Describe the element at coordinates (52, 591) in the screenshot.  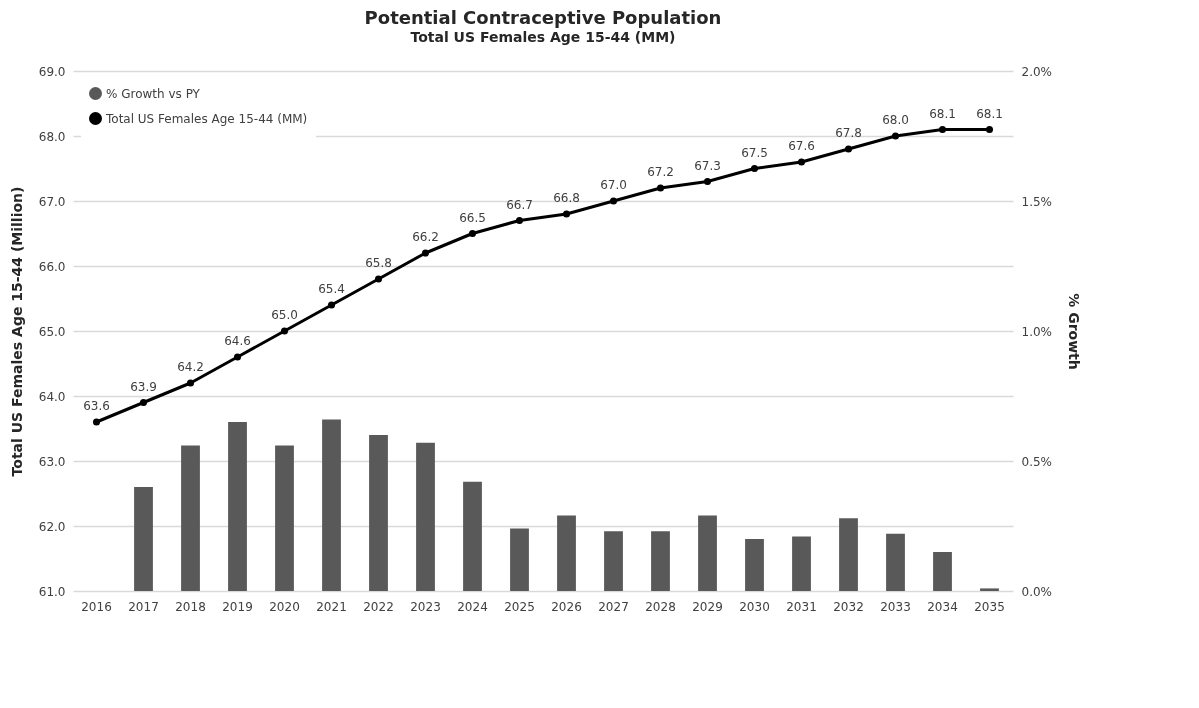
I see `y-tick-label: 61.0` at that location.